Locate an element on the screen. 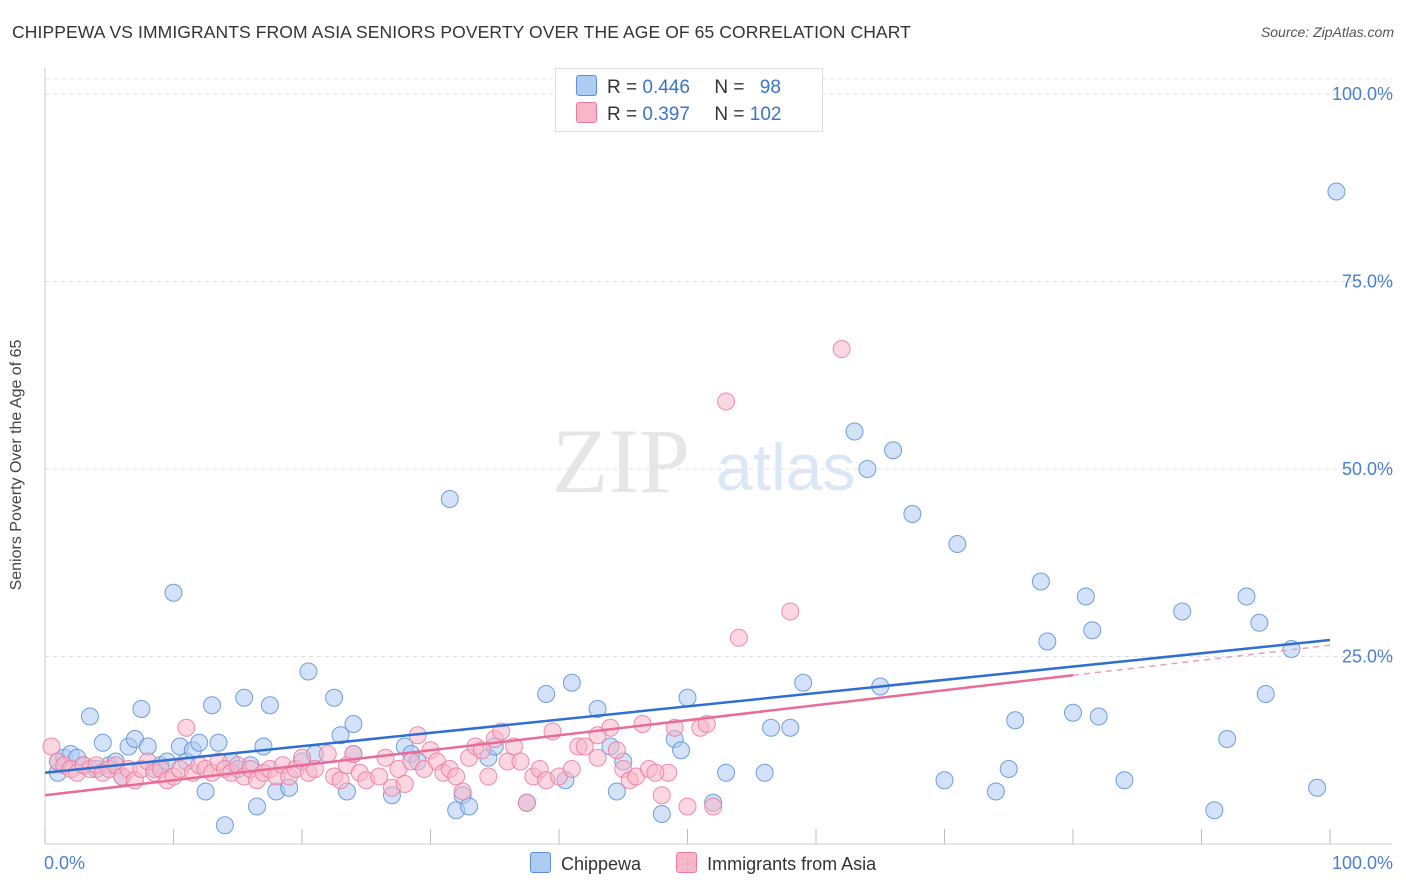 The height and width of the screenshot is (892, 1406). legend-row-chippewa: R = 0.446 N = 98 is located at coordinates (678, 88).